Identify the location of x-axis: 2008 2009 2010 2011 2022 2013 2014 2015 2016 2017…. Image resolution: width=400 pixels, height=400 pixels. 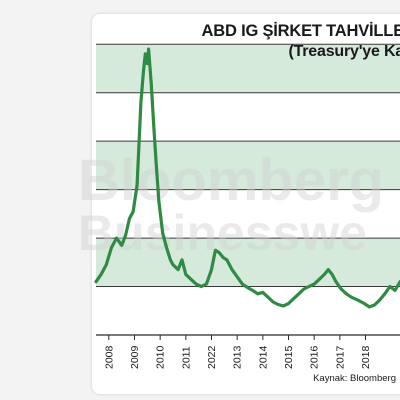
(248, 351).